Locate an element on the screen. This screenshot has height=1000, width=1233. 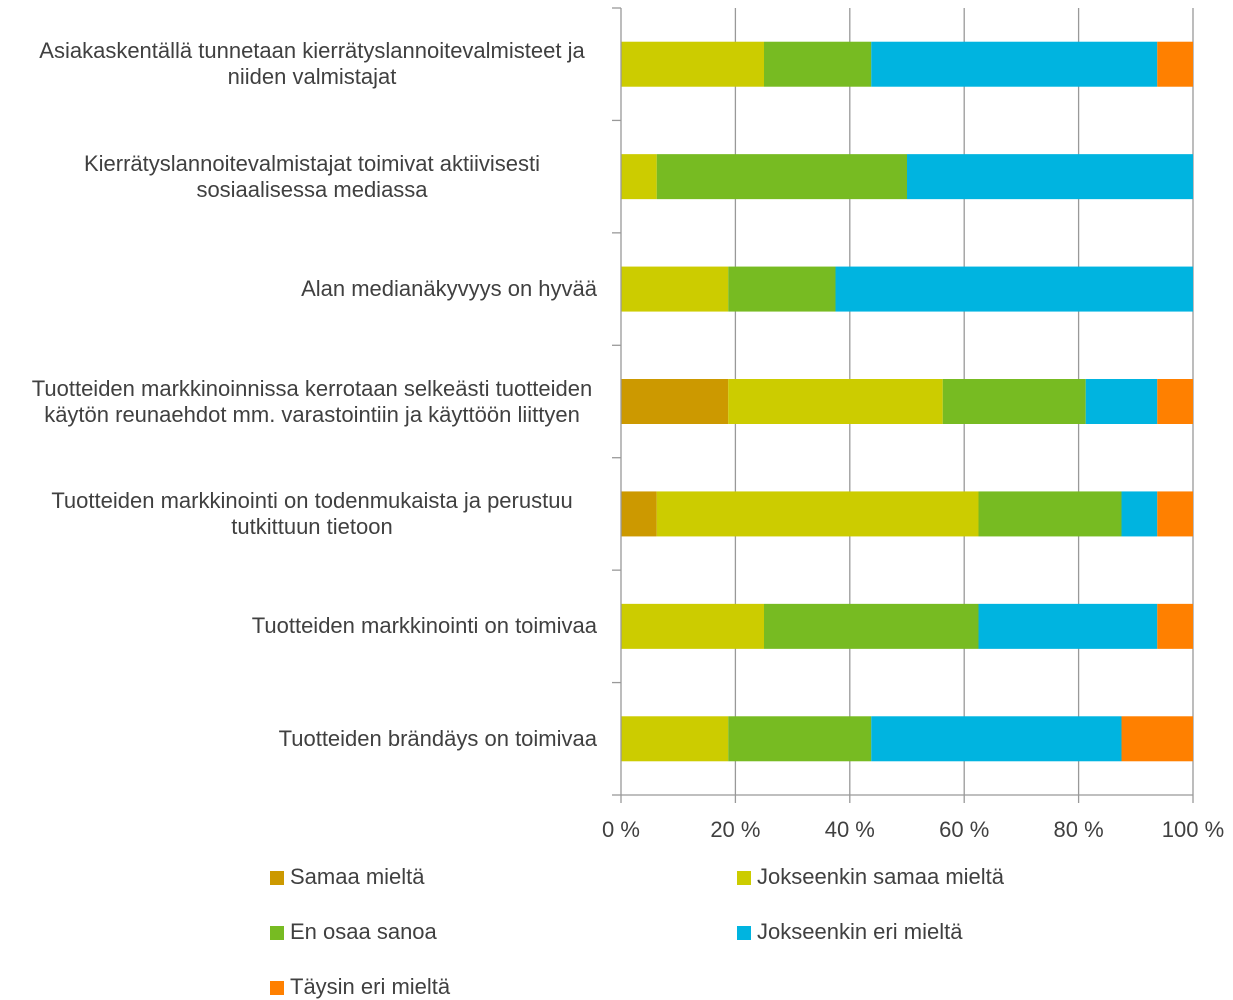
legend-label: Samaa mieltä is located at coordinates (357, 876).